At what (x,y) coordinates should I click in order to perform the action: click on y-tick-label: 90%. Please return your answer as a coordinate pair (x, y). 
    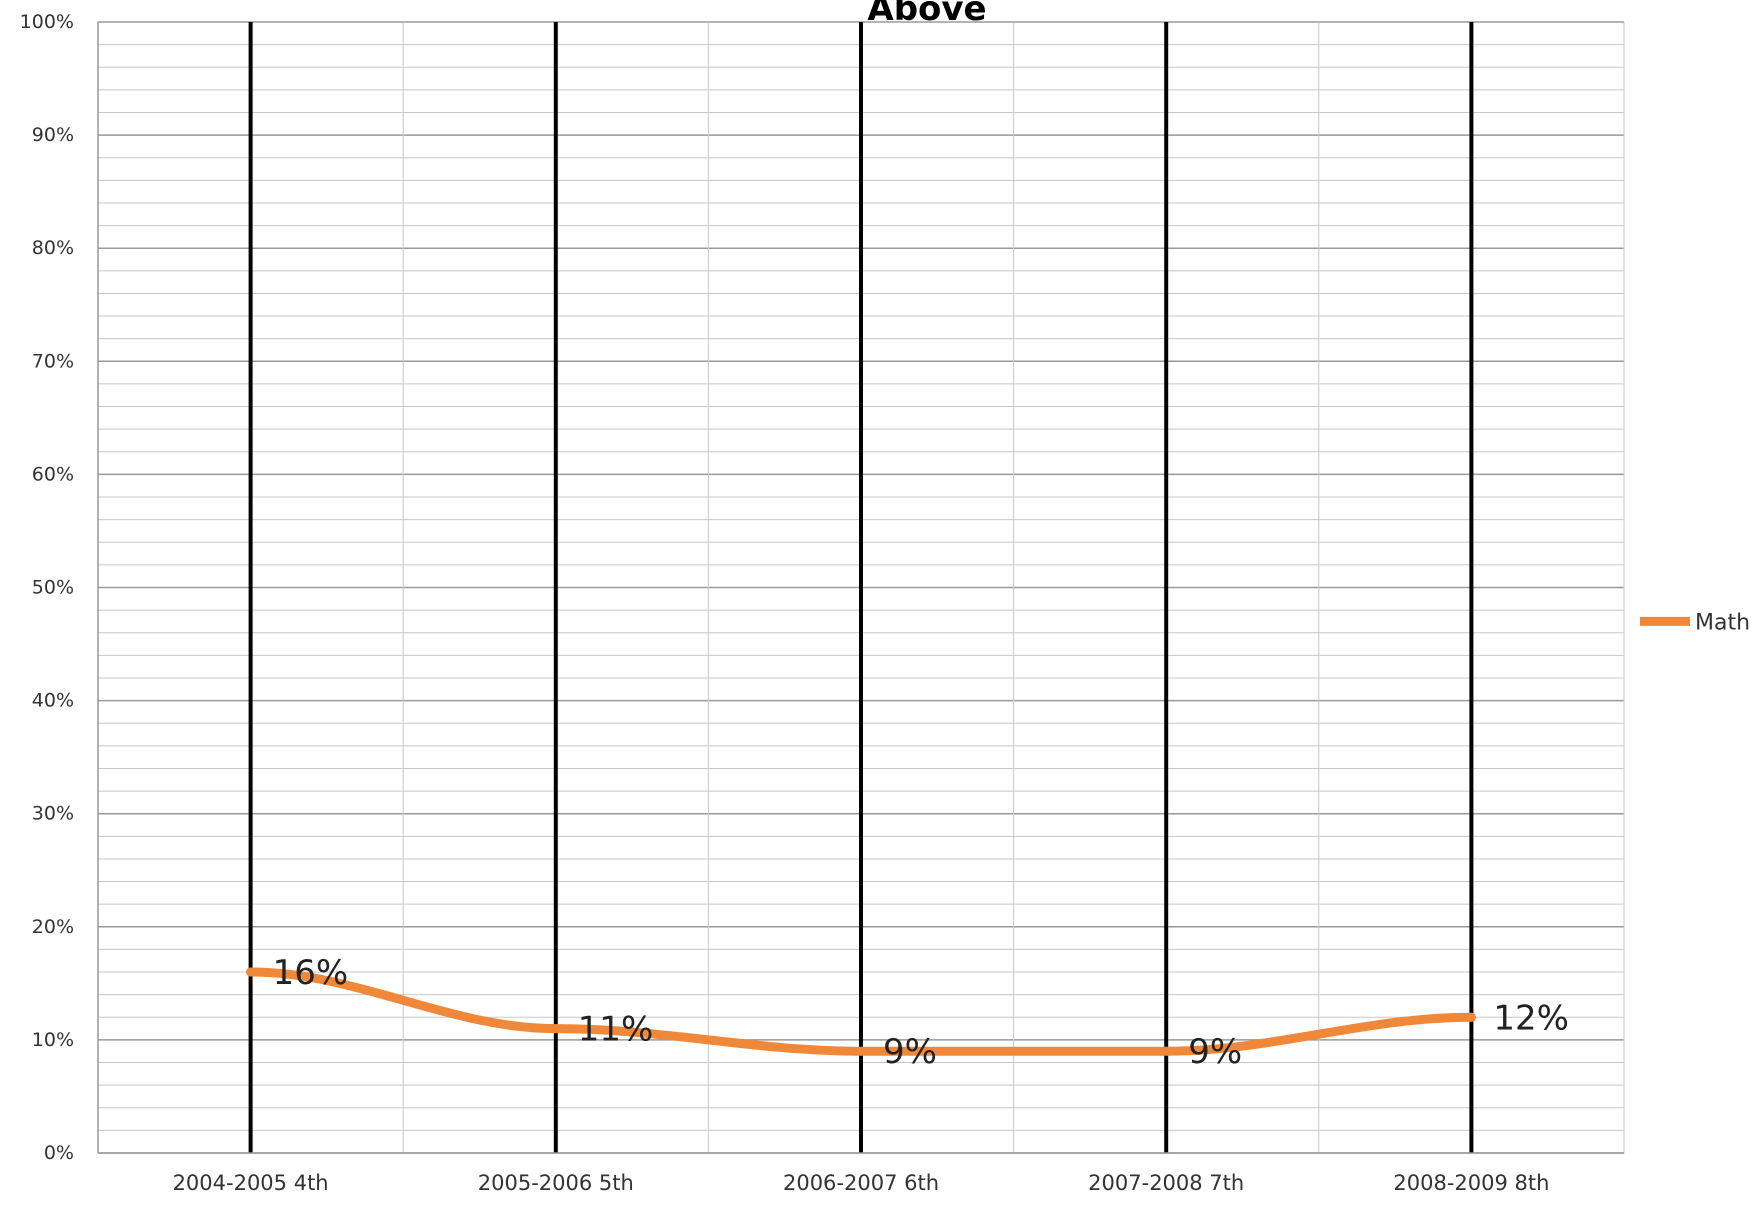
    Looking at the image, I should click on (53, 135).